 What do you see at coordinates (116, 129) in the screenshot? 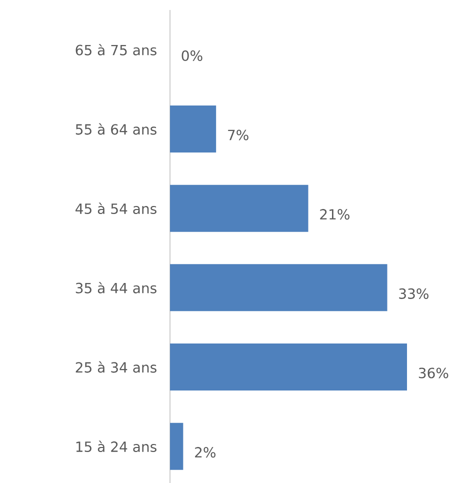
I see `y-tick-label: 55 à 64 ans` at bounding box center [116, 129].